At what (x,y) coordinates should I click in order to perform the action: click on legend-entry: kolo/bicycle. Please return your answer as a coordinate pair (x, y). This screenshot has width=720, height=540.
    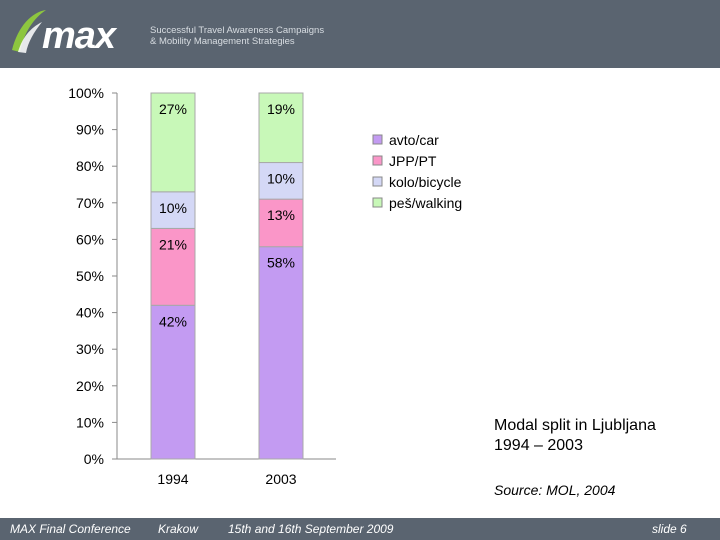
    Looking at the image, I should click on (425, 182).